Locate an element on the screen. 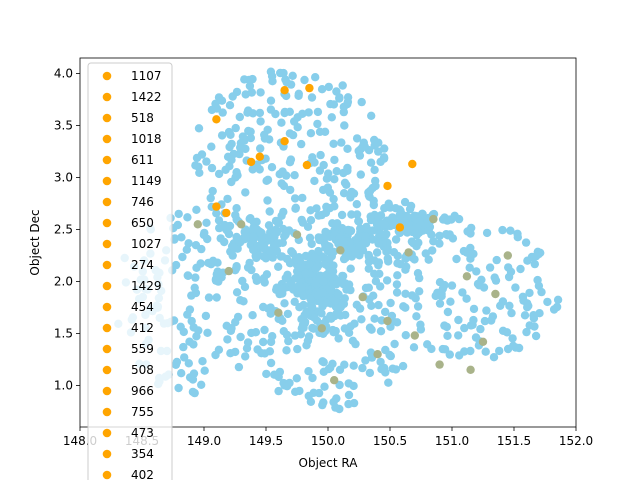  legend-label: 746 is located at coordinates (142, 202).